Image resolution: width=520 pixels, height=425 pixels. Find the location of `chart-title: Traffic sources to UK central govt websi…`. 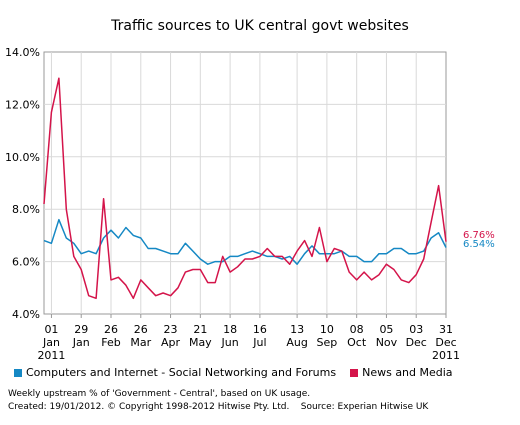

chart-title: Traffic sources to UK central govt websi… is located at coordinates (260, 26).